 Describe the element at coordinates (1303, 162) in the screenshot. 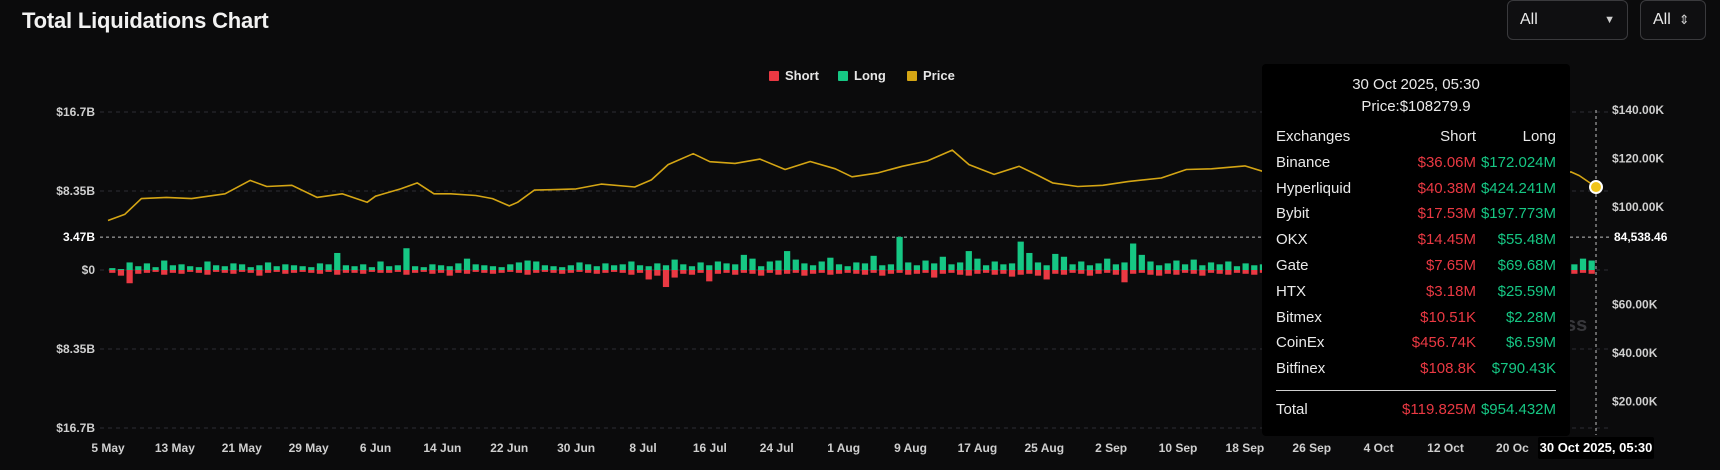

I see `tooltip-exchange-name: Binance` at that location.